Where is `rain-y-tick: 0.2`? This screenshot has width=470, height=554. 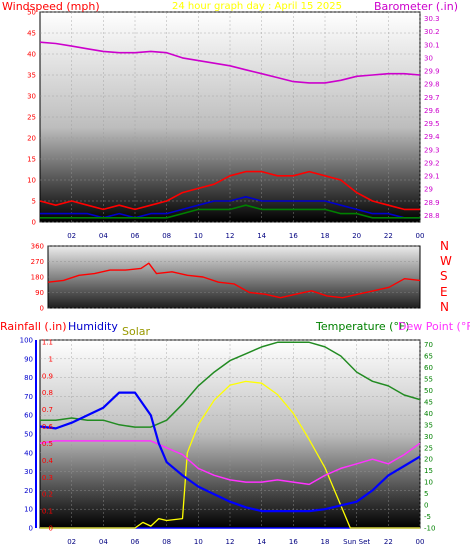
rain-y-tick: 0.2 is located at coordinates (47, 495).